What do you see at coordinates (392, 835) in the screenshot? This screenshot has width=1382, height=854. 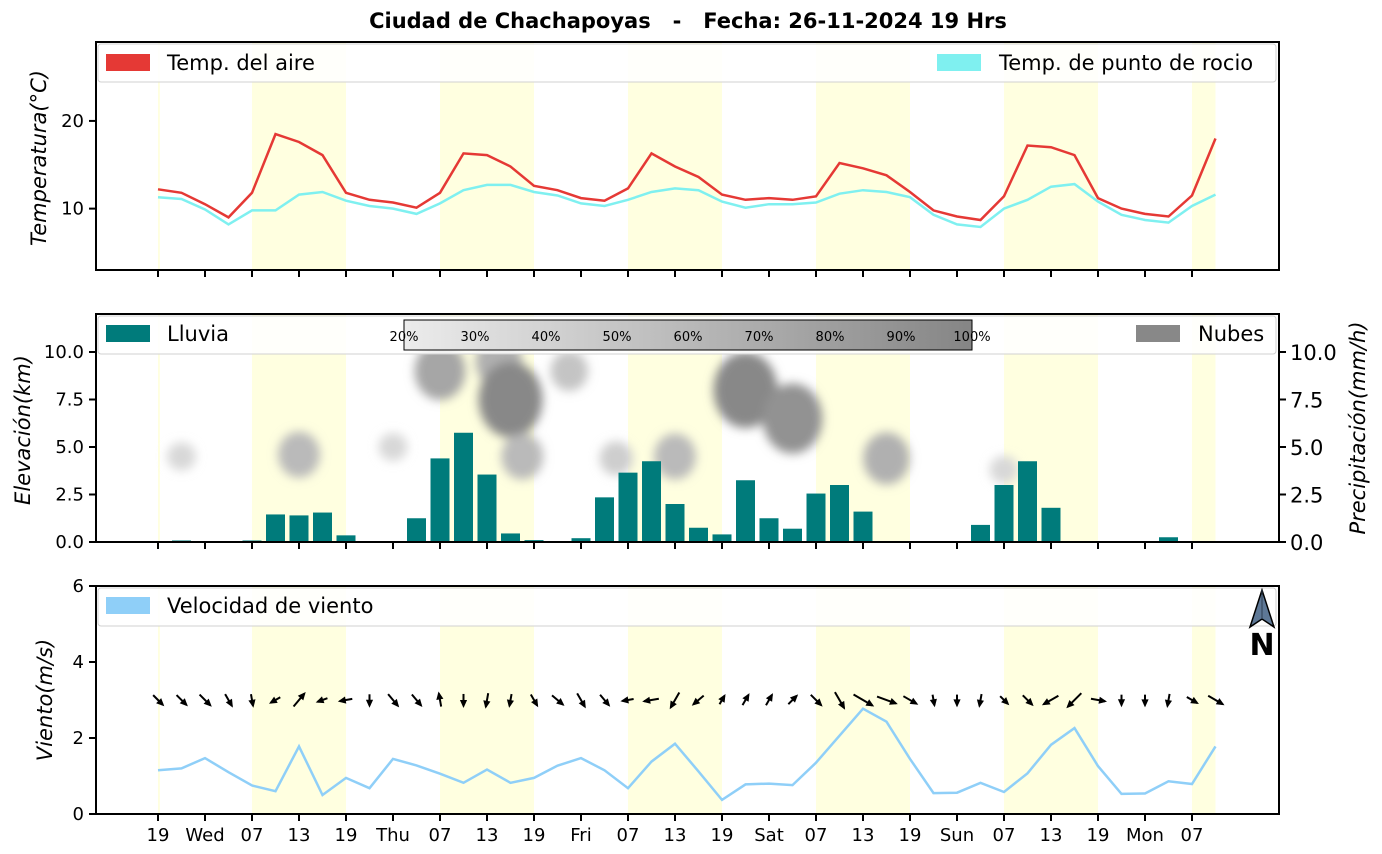 I see `x-tick-label: Thu` at bounding box center [392, 835].